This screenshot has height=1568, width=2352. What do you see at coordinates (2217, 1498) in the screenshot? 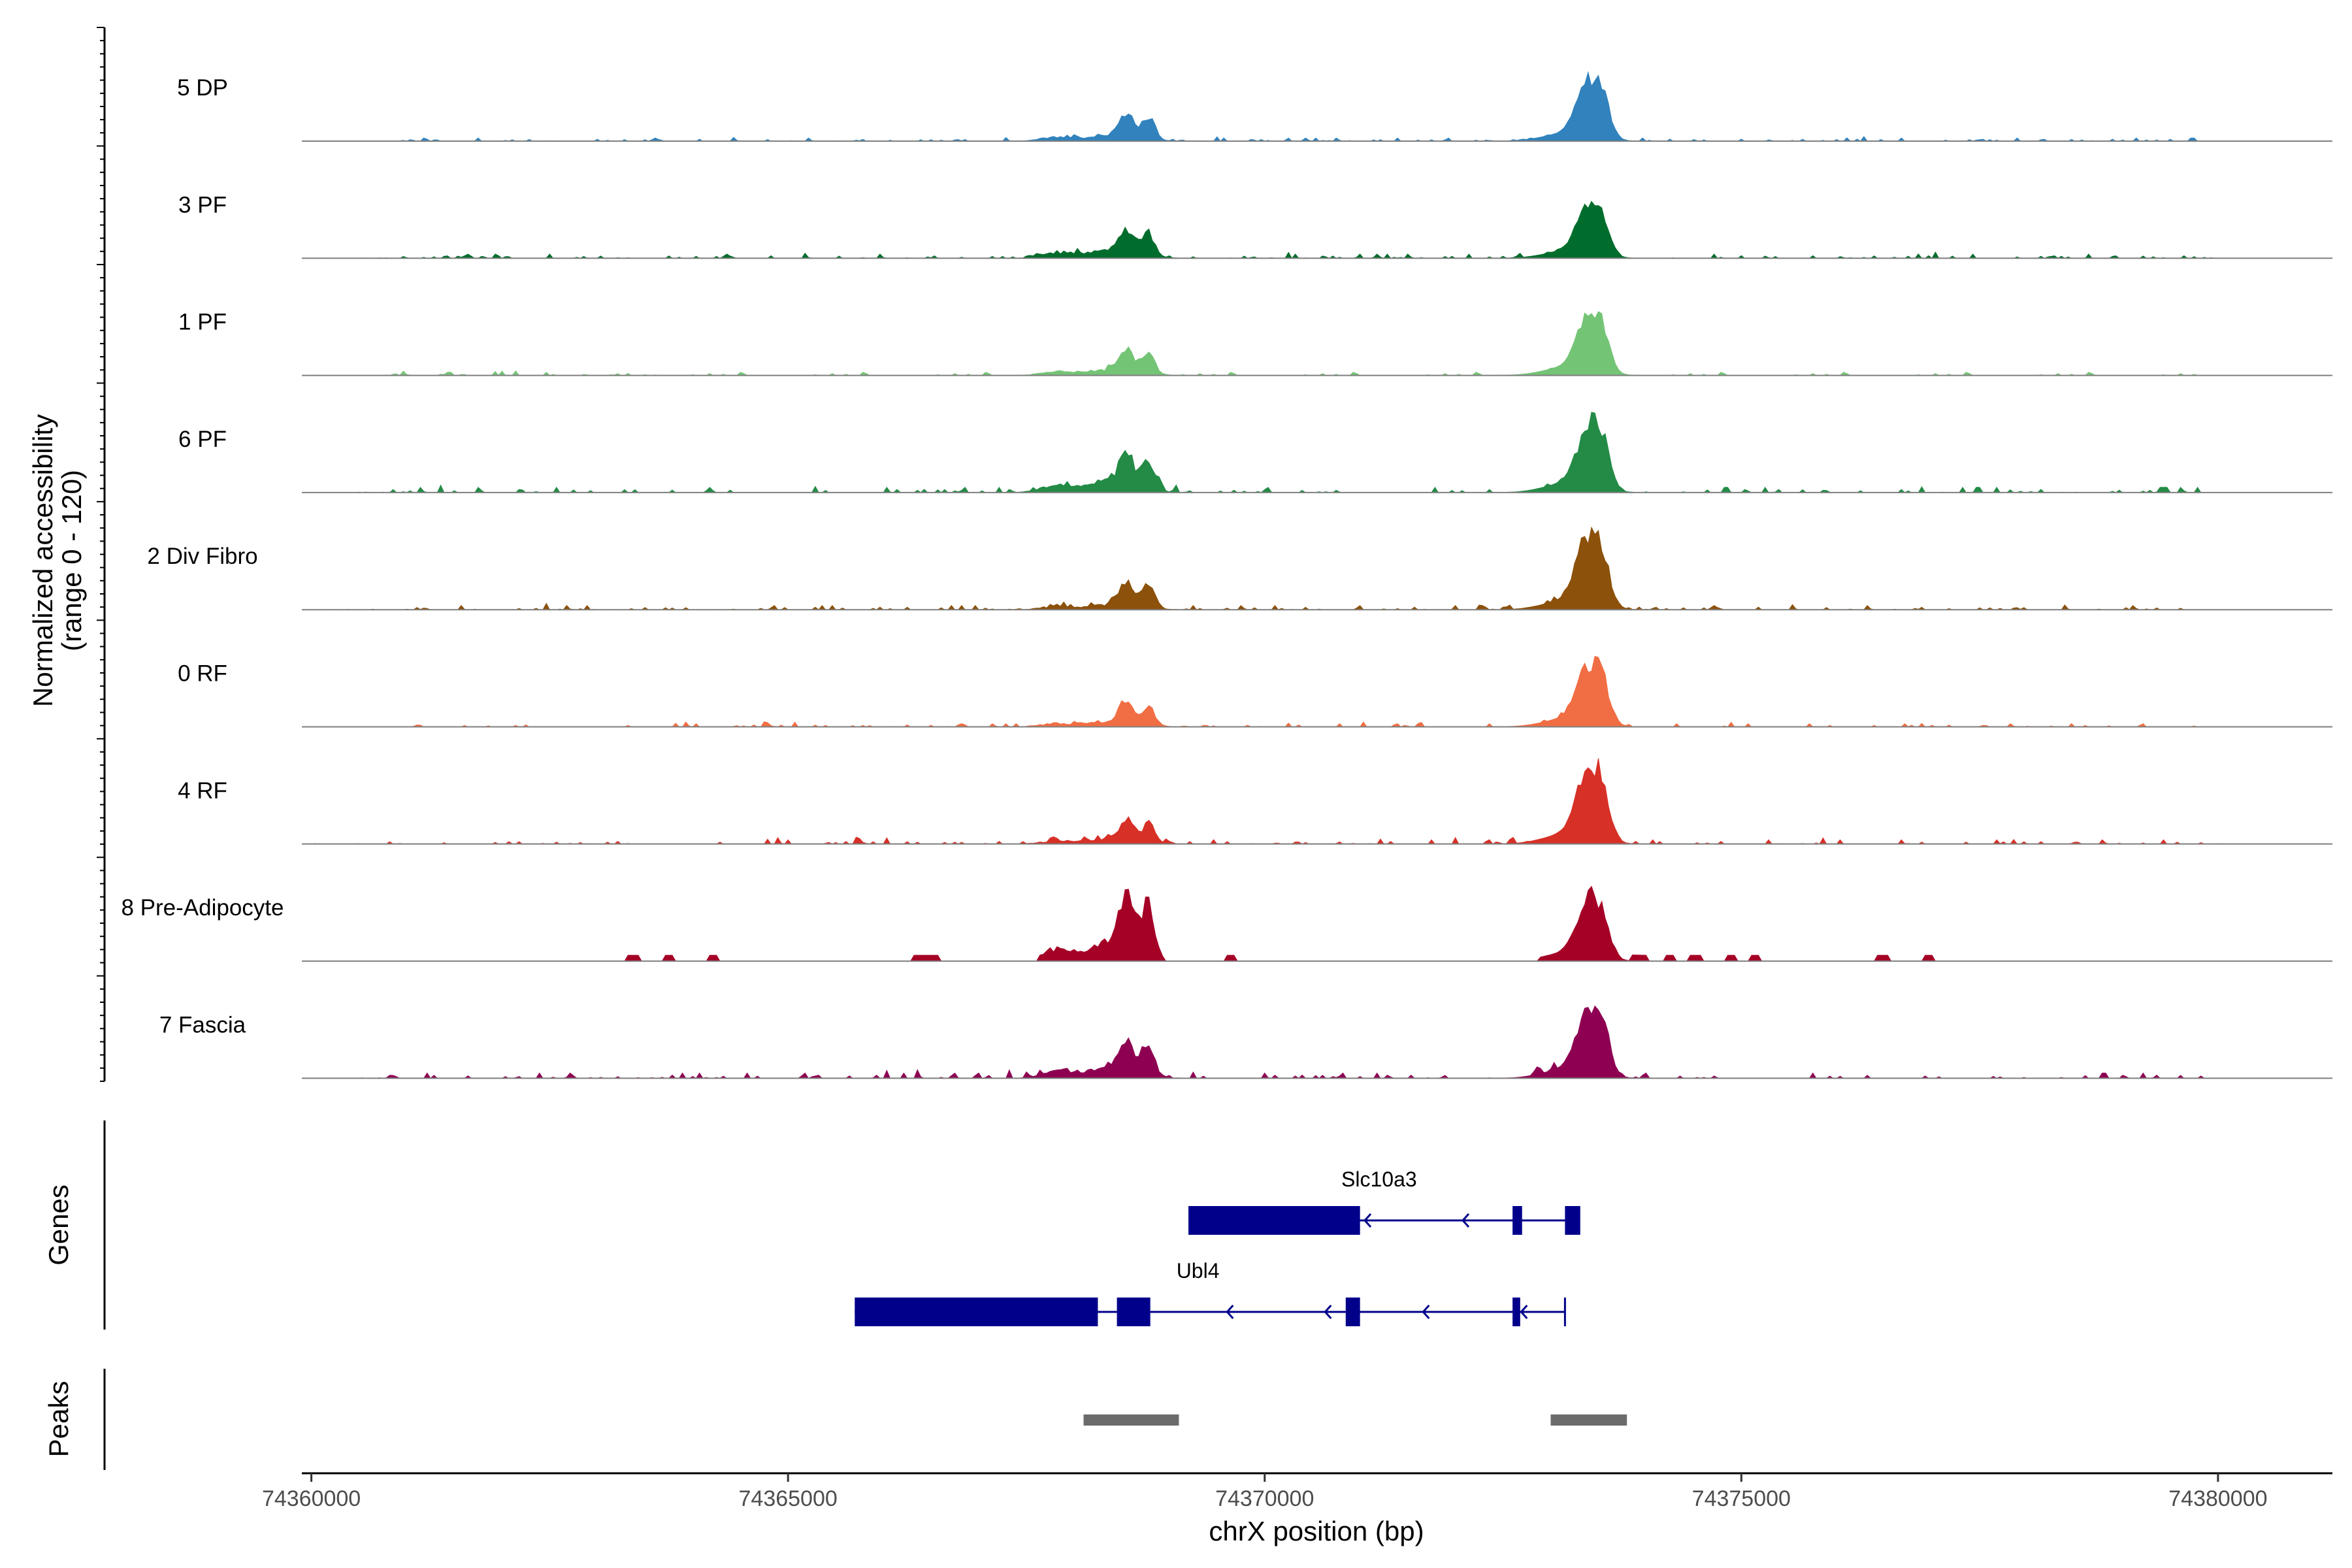
I see `x-tick-label: 74380000` at bounding box center [2217, 1498].